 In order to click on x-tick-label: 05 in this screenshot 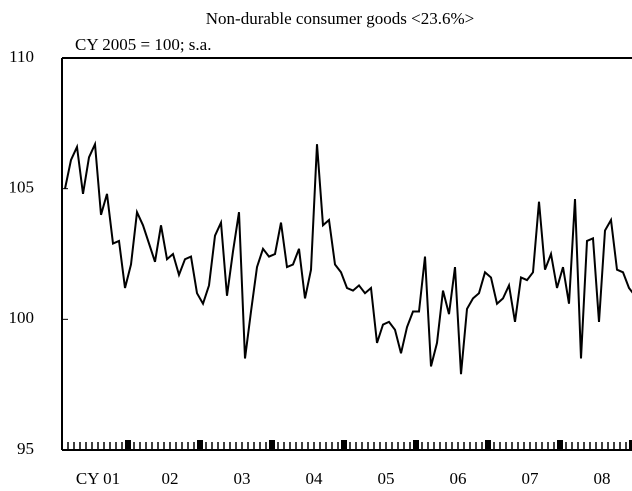, I will do `click(386, 478)`.